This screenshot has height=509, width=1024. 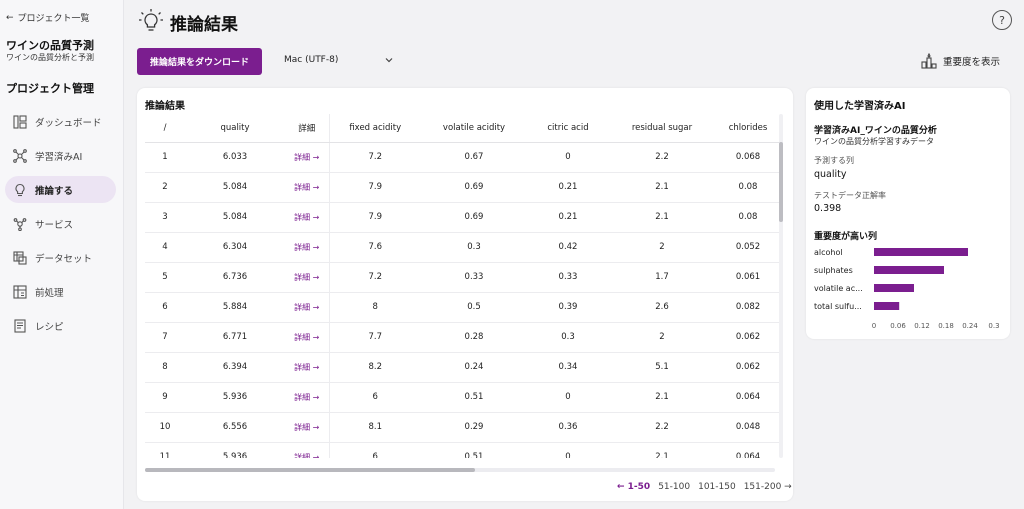 What do you see at coordinates (165, 450) in the screenshot?
I see `cell-index: 11` at bounding box center [165, 450].